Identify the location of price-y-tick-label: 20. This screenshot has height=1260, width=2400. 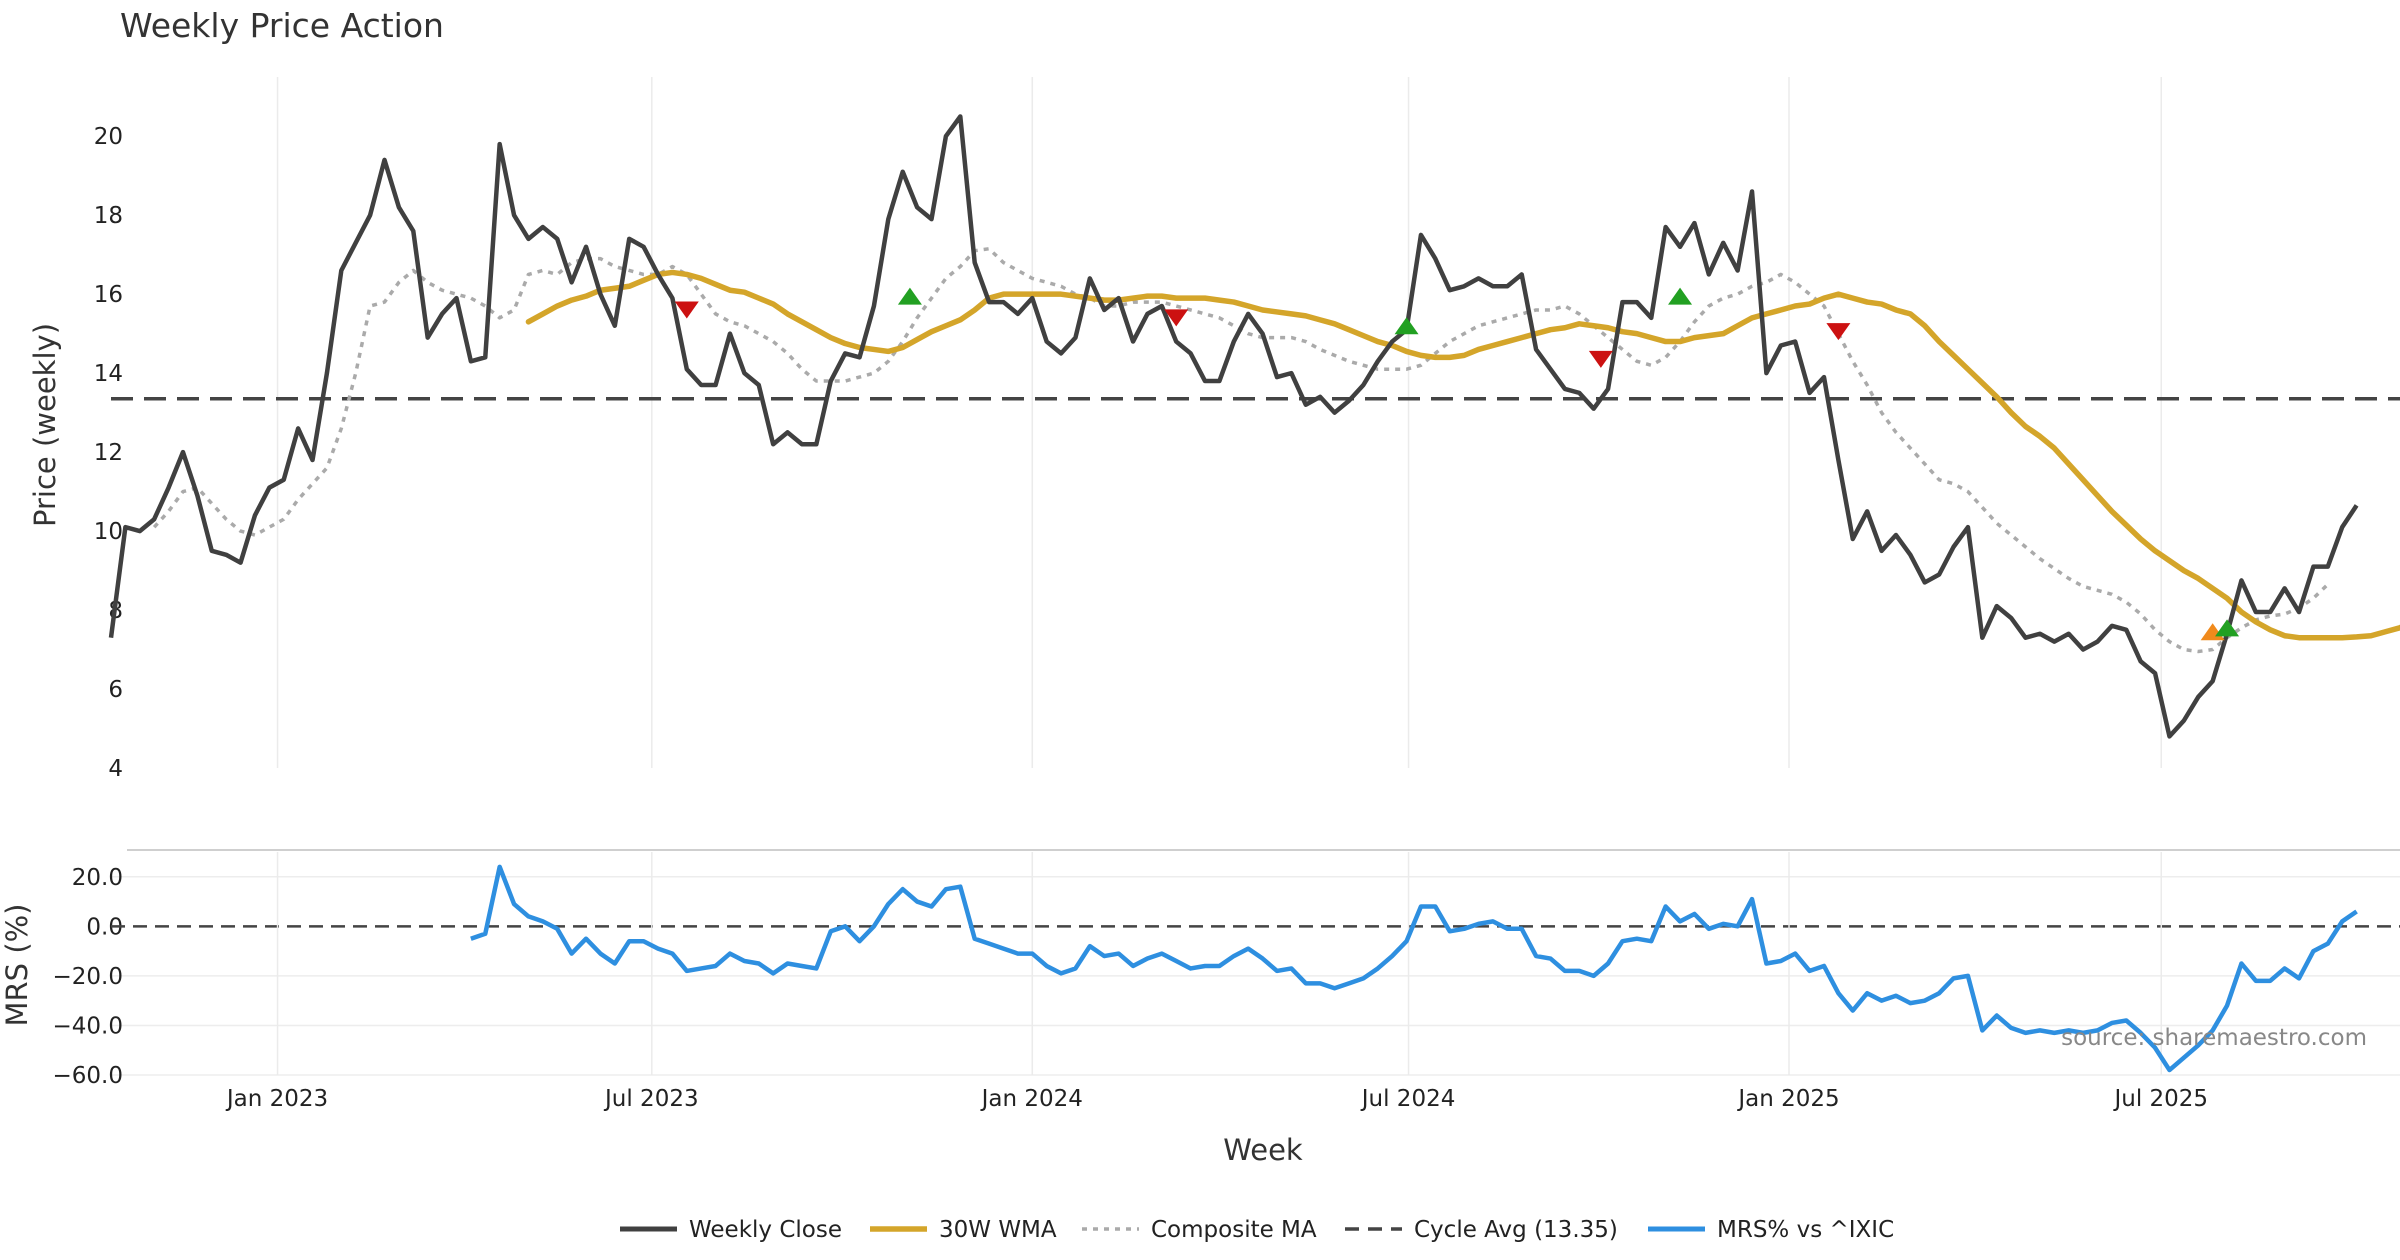
(108, 137).